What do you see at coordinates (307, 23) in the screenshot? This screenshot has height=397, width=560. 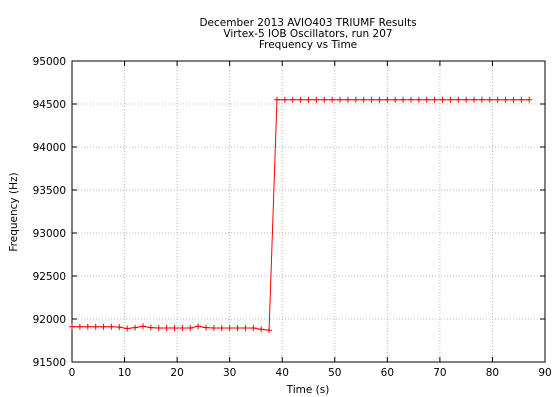 I see `title-line-1: December 2013 AVIO403 TRIUMF Results` at bounding box center [307, 23].